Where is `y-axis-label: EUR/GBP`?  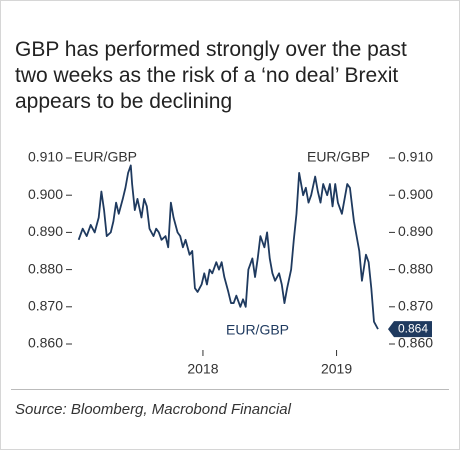
y-axis-label: EUR/GBP is located at coordinates (105, 157).